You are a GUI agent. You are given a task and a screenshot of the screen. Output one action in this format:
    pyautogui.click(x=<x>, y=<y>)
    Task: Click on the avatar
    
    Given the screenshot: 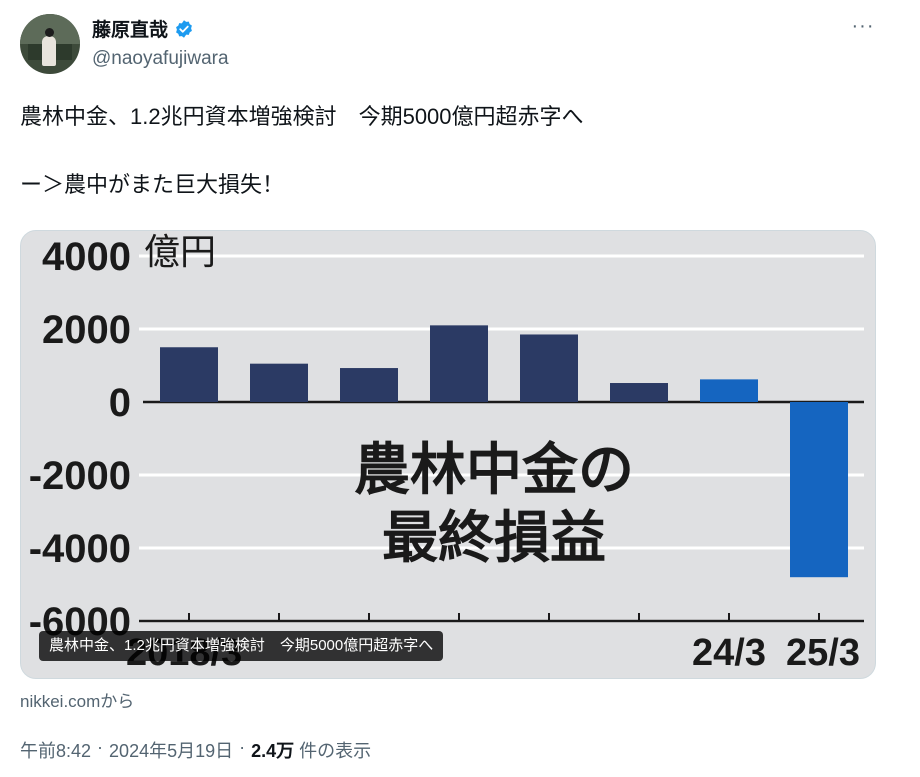 What is the action you would take?
    pyautogui.click(x=50, y=44)
    